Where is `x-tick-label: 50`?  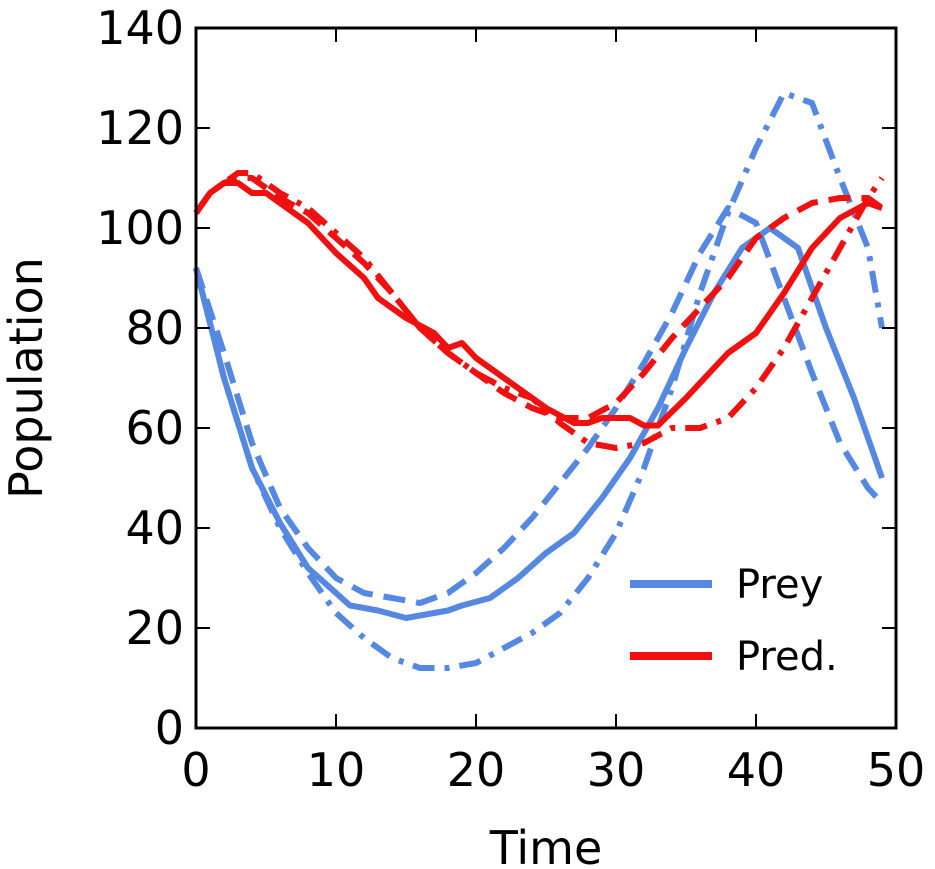
x-tick-label: 50 is located at coordinates (896, 770).